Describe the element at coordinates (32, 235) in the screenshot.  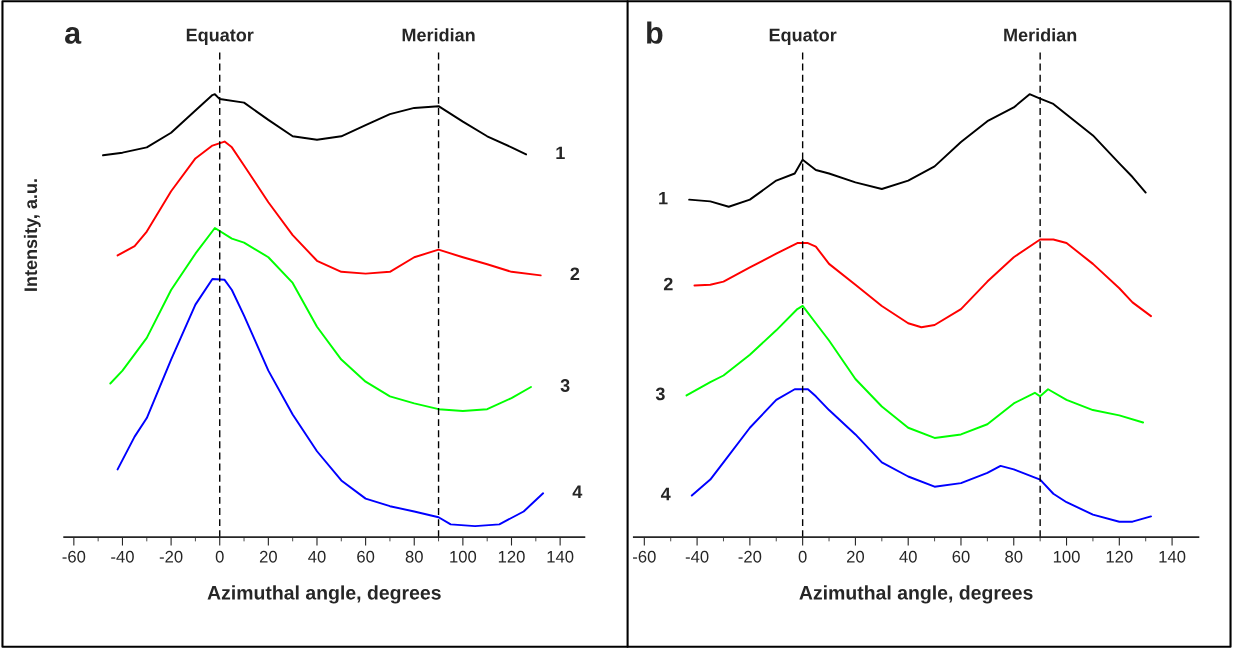
I see `y-axis-title: Intensity, a.u.` at that location.